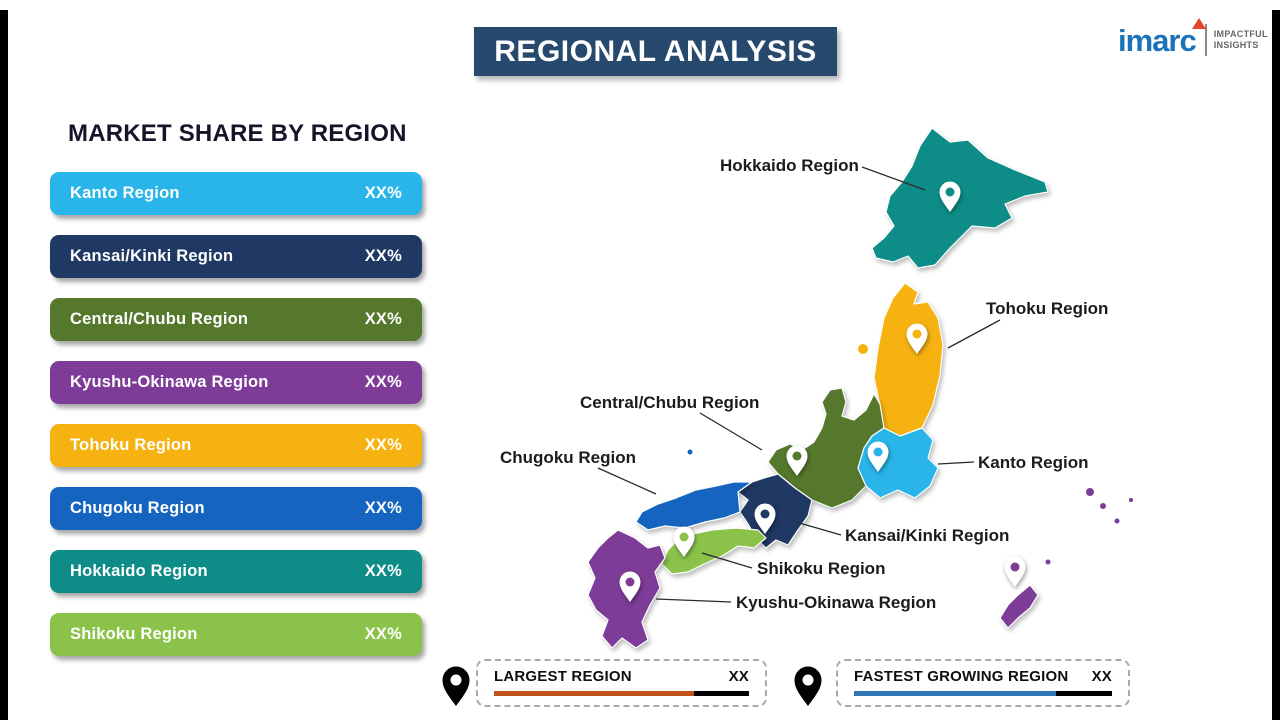 The height and width of the screenshot is (720, 1280). What do you see at coordinates (1157, 40) in the screenshot?
I see `imarc-logo-text: imarc` at bounding box center [1157, 40].